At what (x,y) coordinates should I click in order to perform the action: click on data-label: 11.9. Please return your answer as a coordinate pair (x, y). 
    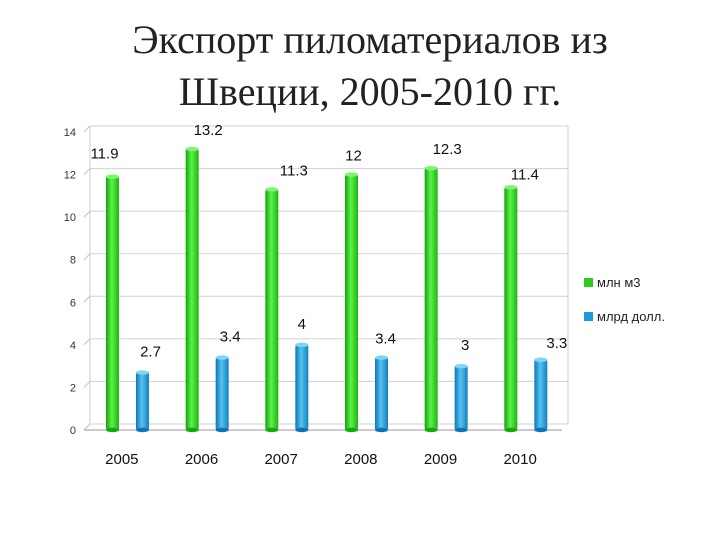
    Looking at the image, I should click on (104, 154).